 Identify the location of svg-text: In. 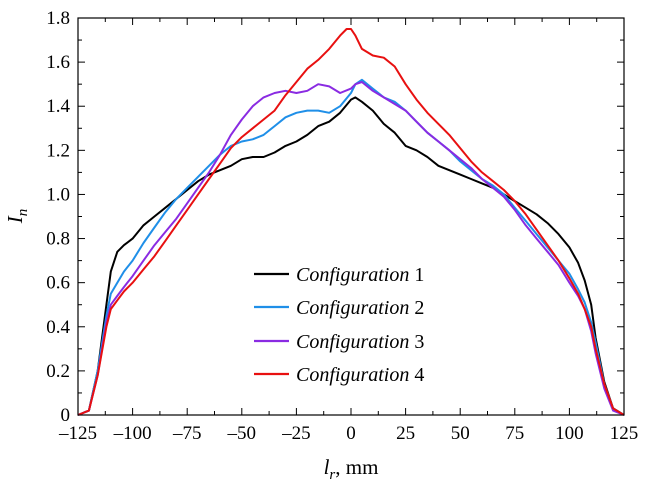
(17, 217).